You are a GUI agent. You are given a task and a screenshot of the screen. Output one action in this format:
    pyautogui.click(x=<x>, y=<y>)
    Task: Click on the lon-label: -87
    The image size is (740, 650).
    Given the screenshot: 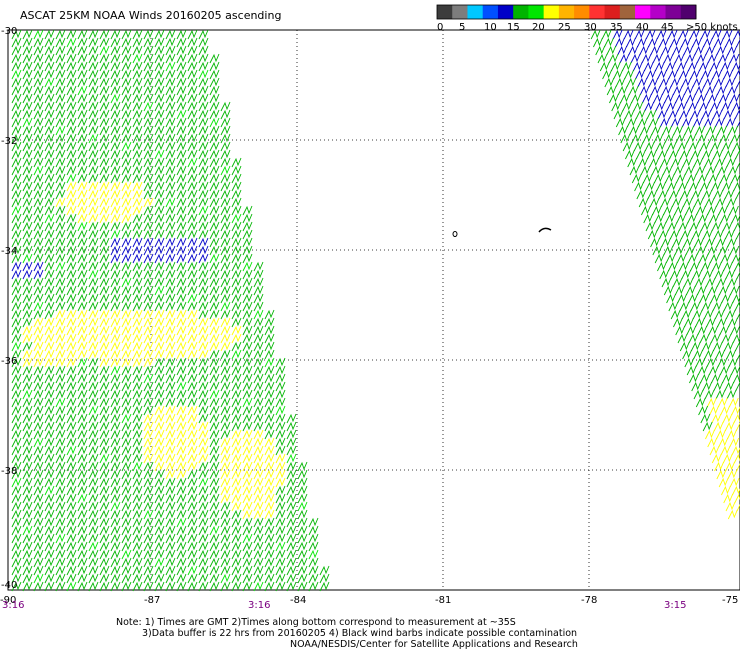 What is the action you would take?
    pyautogui.click(x=152, y=600)
    